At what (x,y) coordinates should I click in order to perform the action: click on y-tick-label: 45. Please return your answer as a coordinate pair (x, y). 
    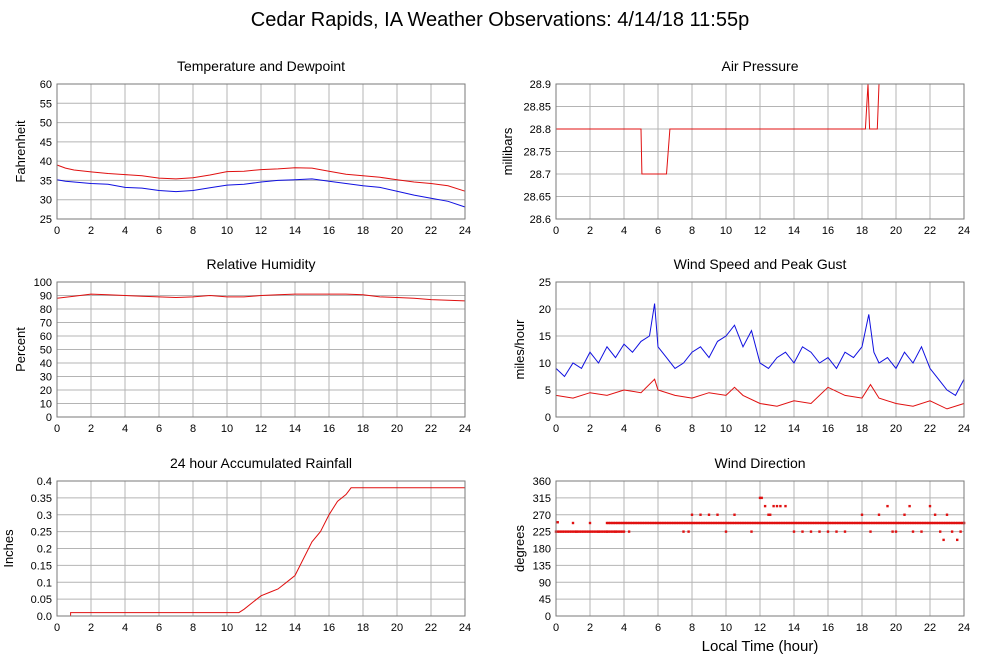
    Looking at the image, I should click on (46, 143).